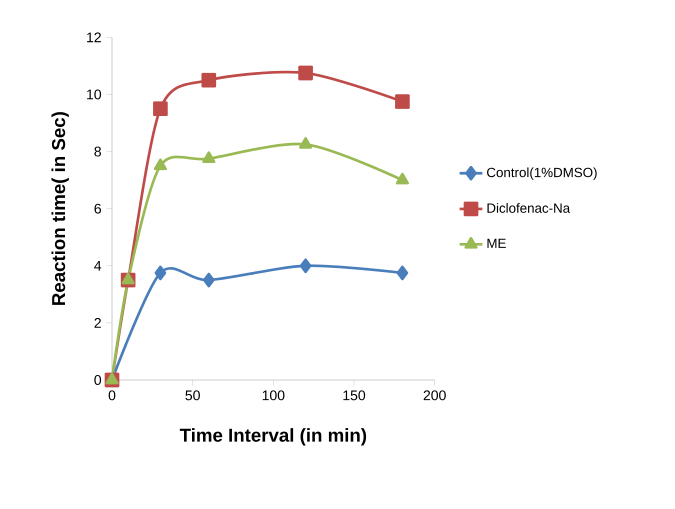  Describe the element at coordinates (496, 243) in the screenshot. I see `legend-label: ME` at that location.